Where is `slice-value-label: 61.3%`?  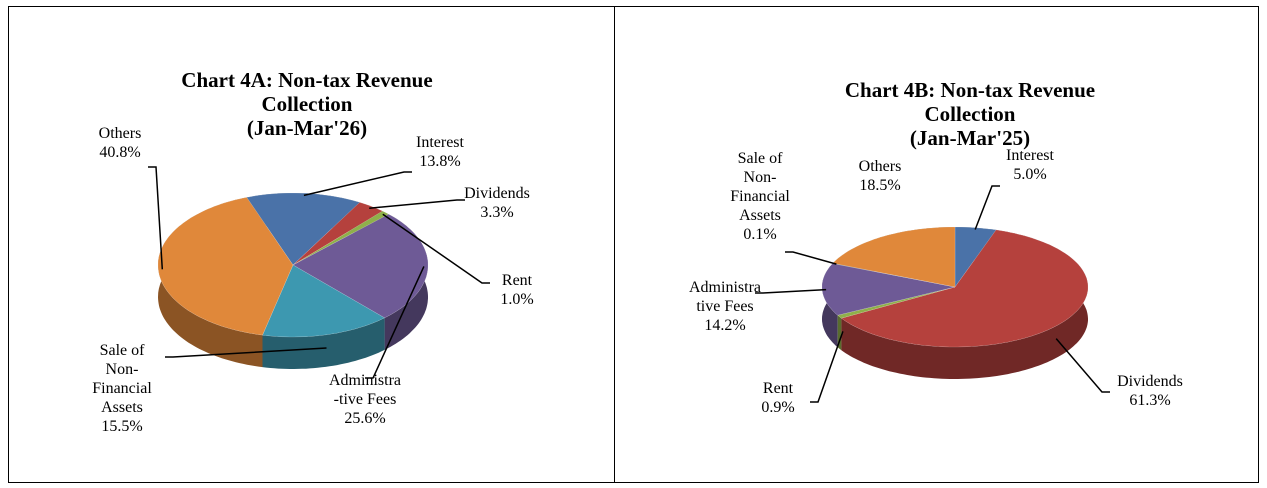
slice-value-label: 61.3% is located at coordinates (1149, 400).